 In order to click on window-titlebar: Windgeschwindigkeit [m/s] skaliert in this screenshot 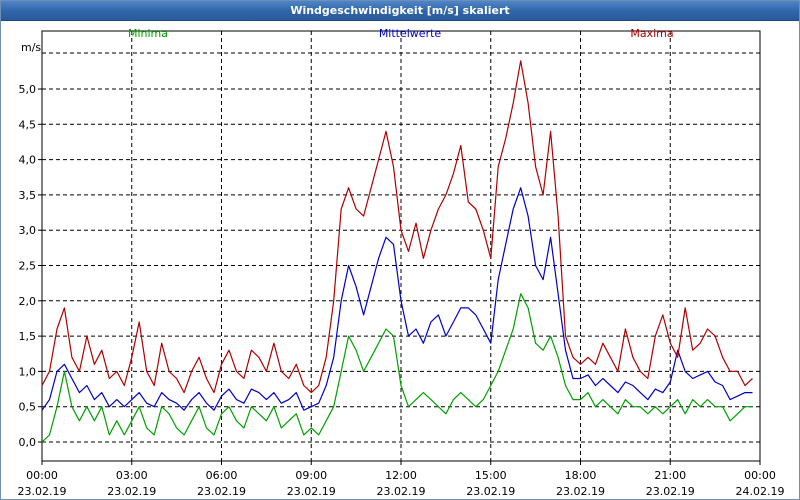, I will do `click(400, 11)`.